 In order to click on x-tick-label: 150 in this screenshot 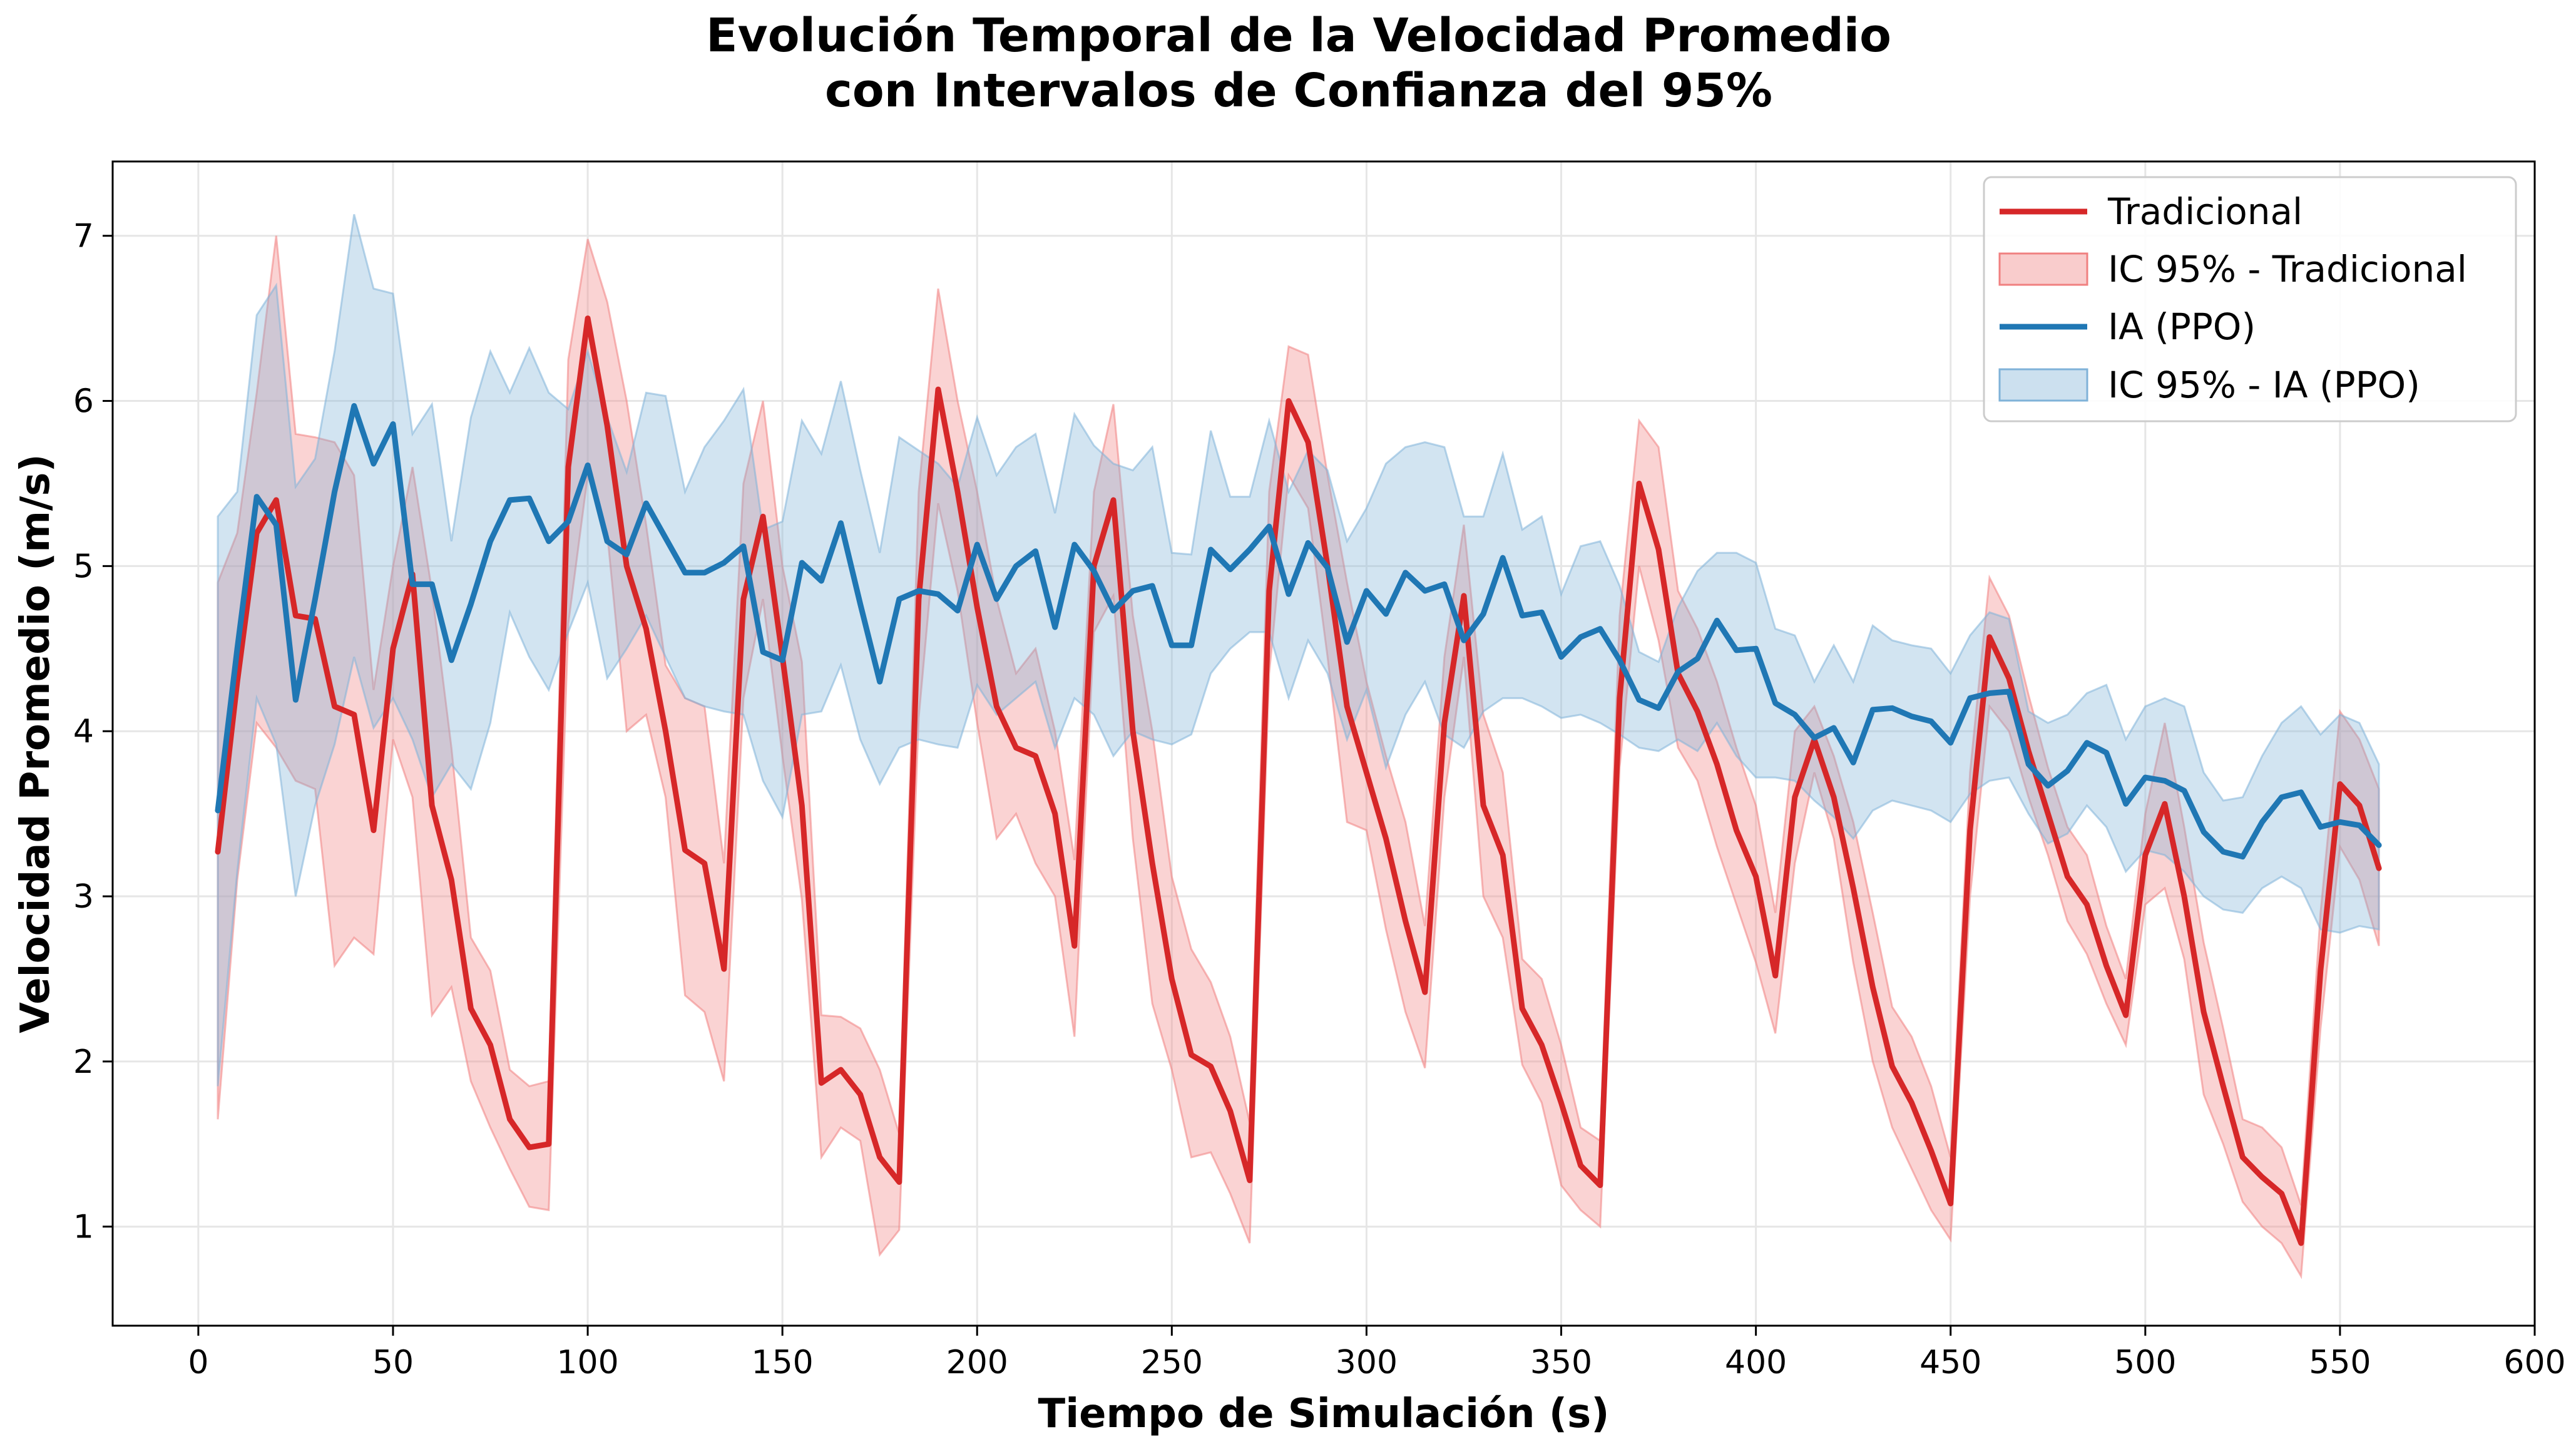, I will do `click(783, 1362)`.